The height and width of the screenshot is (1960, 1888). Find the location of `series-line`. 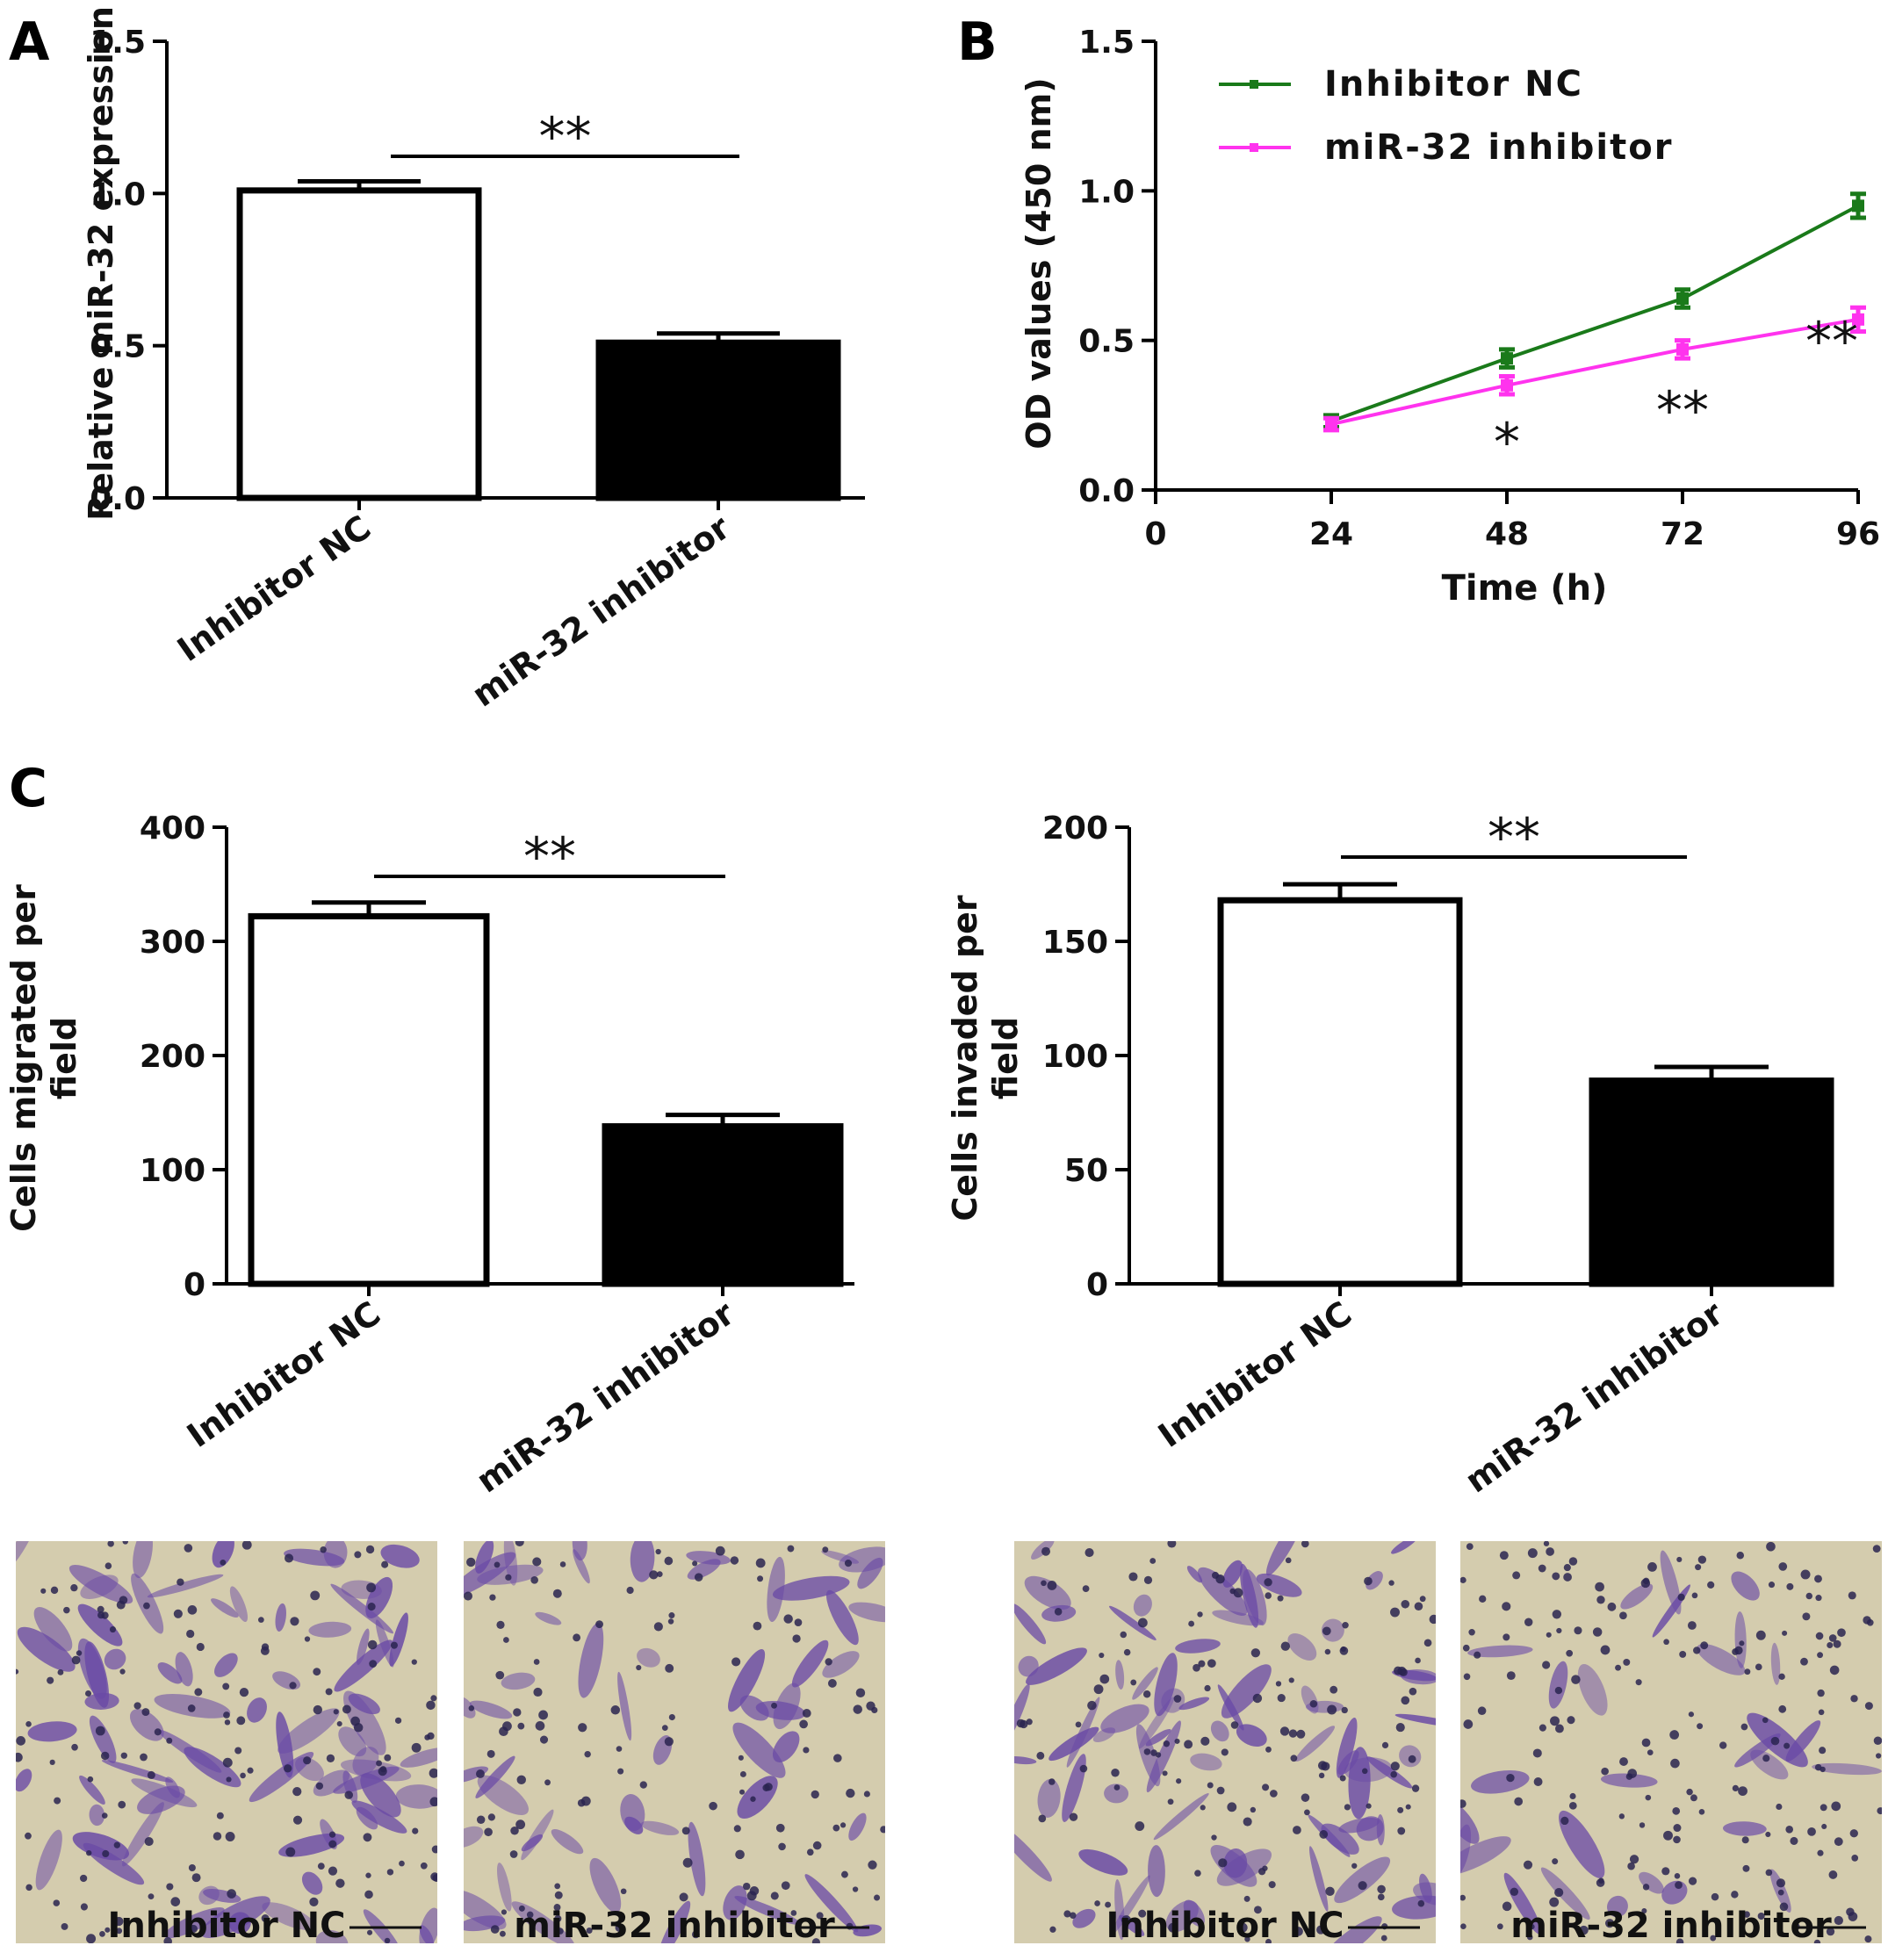

series-line is located at coordinates (1595, 372).